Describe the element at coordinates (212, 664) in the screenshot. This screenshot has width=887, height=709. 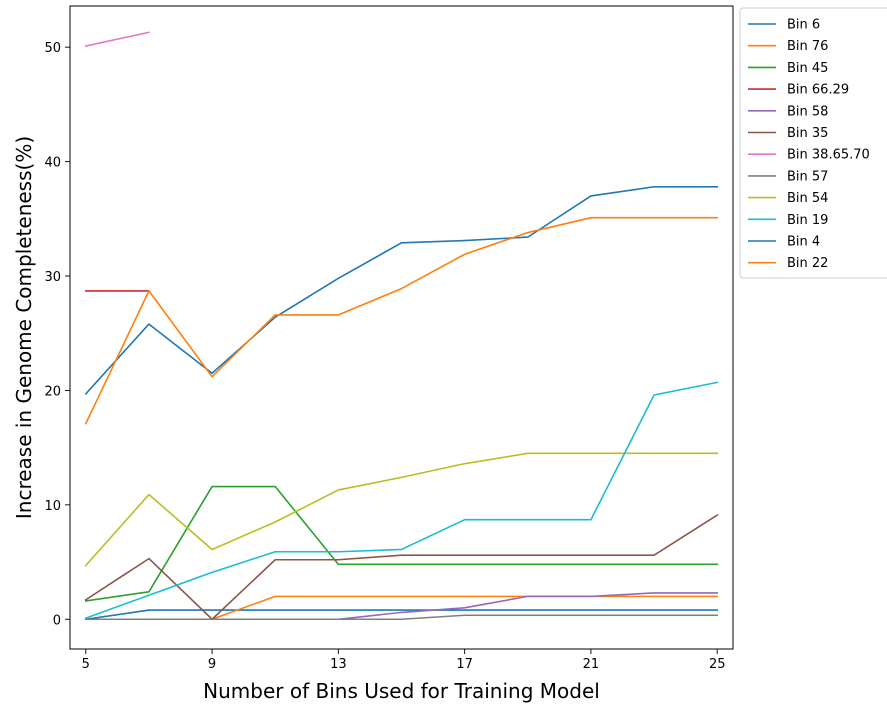
I see `x-tick-label: 9` at that location.